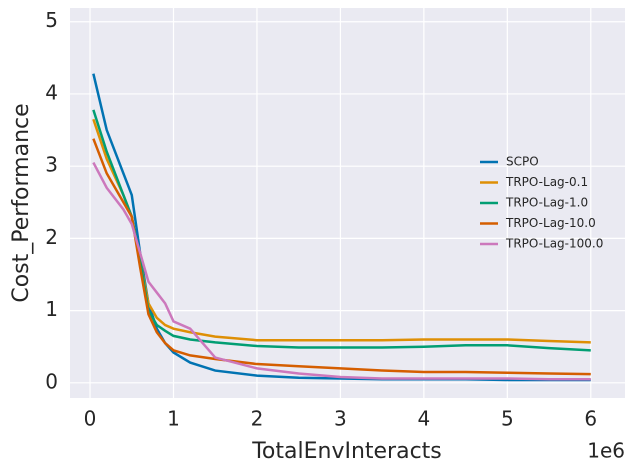 The image size is (635, 475). What do you see at coordinates (51, 20) in the screenshot?
I see `y-tick-label: 5` at bounding box center [51, 20].